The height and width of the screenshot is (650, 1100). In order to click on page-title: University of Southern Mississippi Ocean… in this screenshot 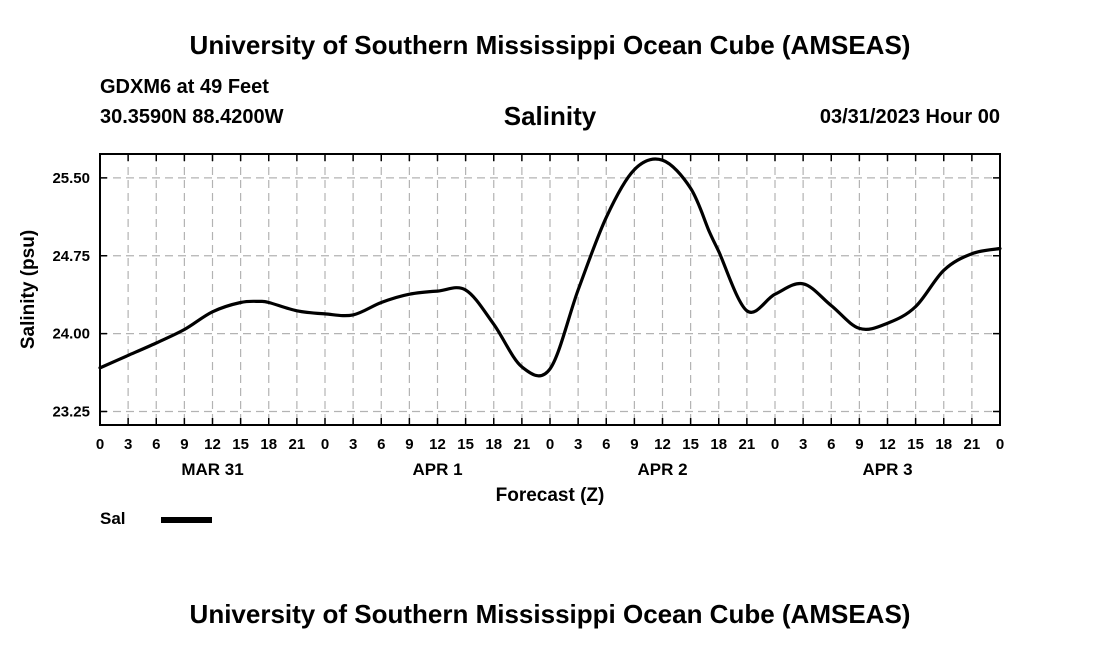, I will do `click(550, 45)`.